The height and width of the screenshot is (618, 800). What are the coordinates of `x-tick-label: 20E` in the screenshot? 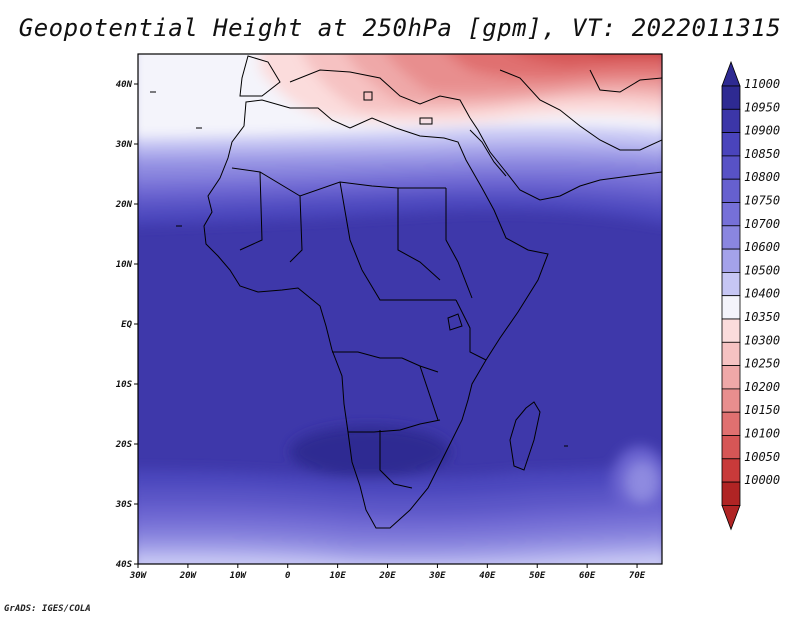 It's located at (387, 576).